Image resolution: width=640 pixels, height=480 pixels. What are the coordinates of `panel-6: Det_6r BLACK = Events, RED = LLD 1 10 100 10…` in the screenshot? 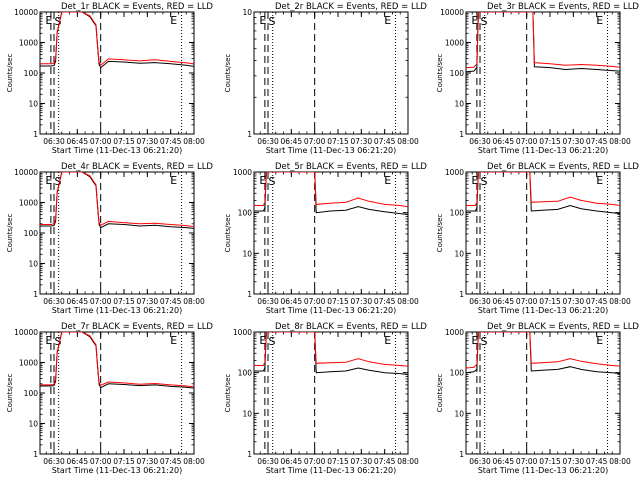 It's located at (537, 238).